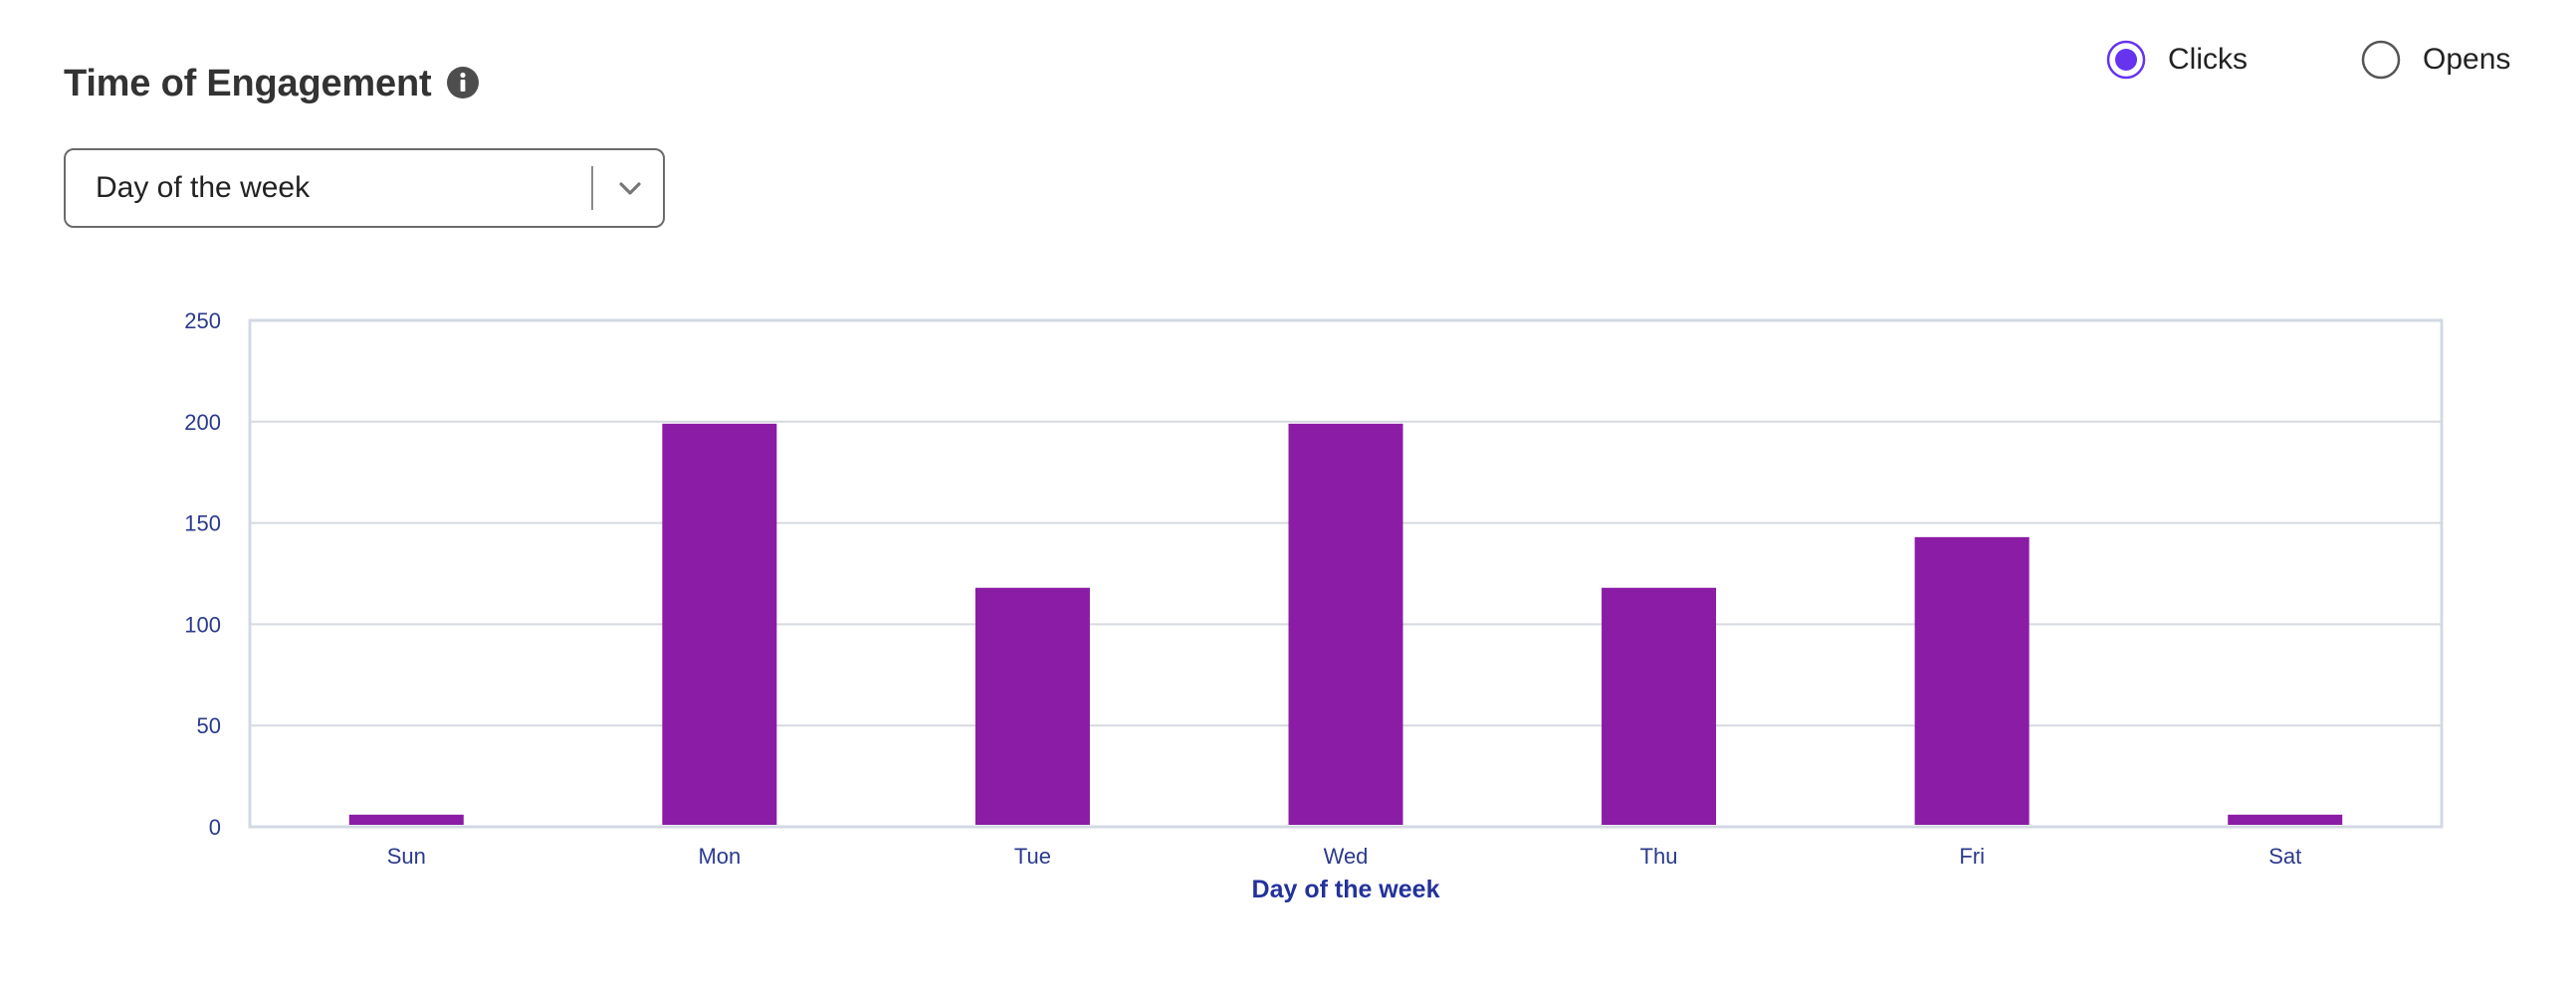 Image resolution: width=2576 pixels, height=987 pixels. Describe the element at coordinates (1659, 706) in the screenshot. I see `bar-thu` at that location.